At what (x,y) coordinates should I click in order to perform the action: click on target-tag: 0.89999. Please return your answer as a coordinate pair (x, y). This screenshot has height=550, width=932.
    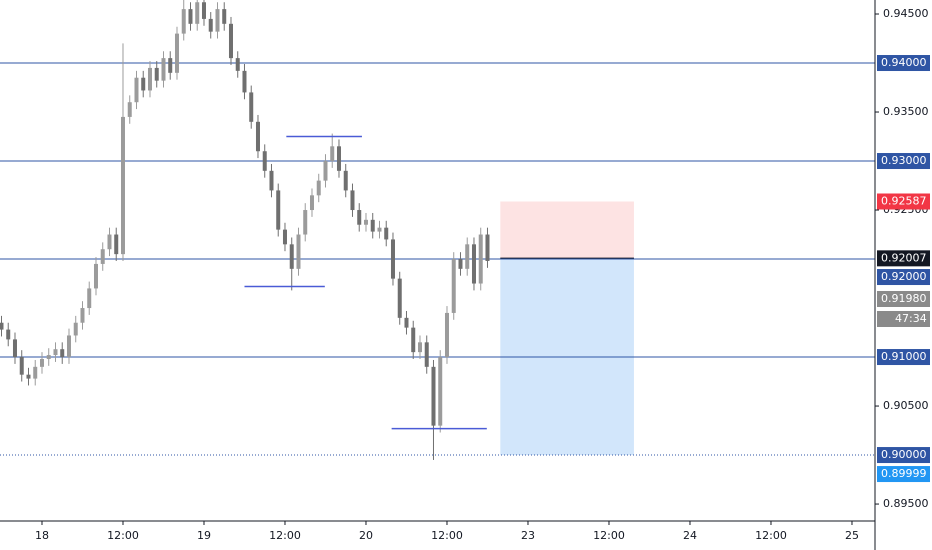
    Looking at the image, I should click on (904, 473).